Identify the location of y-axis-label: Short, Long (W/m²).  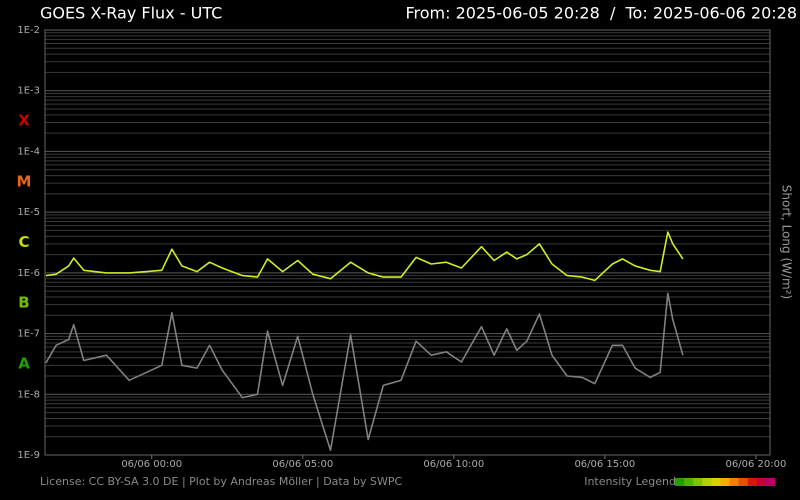
(787, 242).